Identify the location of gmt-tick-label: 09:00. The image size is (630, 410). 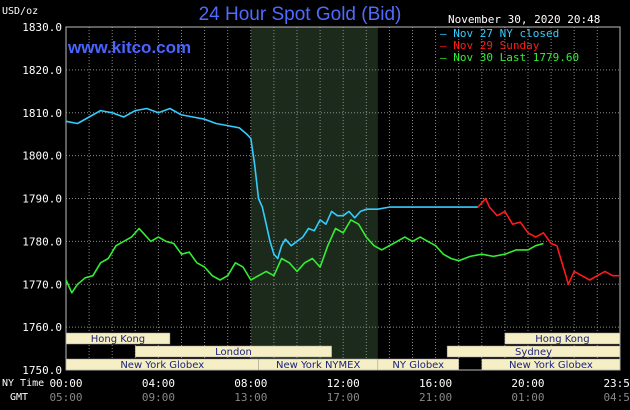
(158, 397).